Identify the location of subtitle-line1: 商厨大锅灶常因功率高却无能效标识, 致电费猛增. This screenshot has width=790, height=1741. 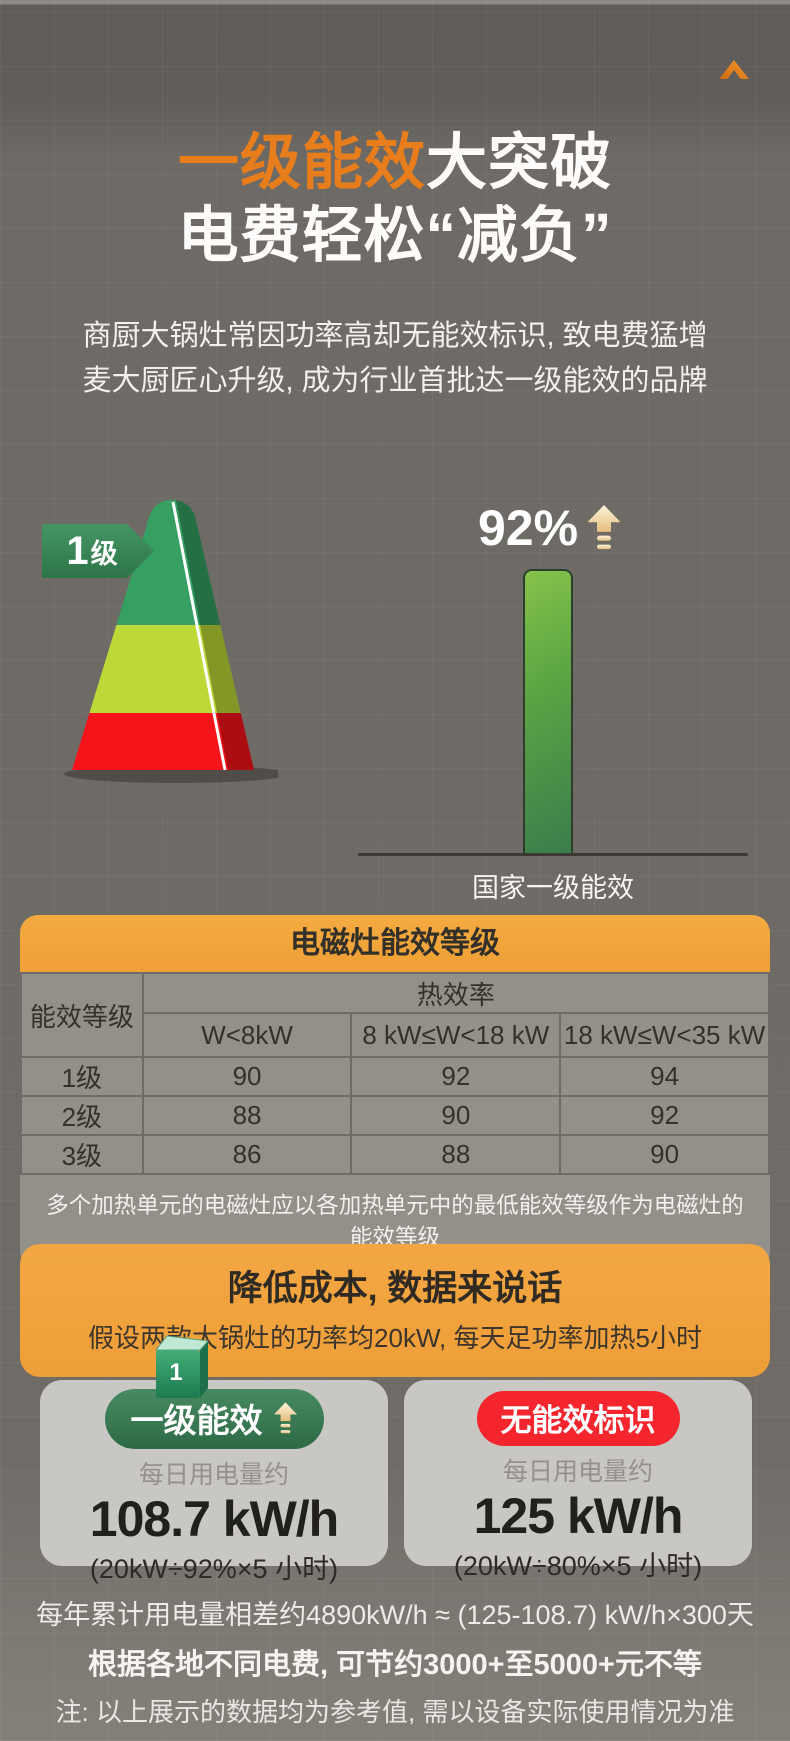
(395, 336).